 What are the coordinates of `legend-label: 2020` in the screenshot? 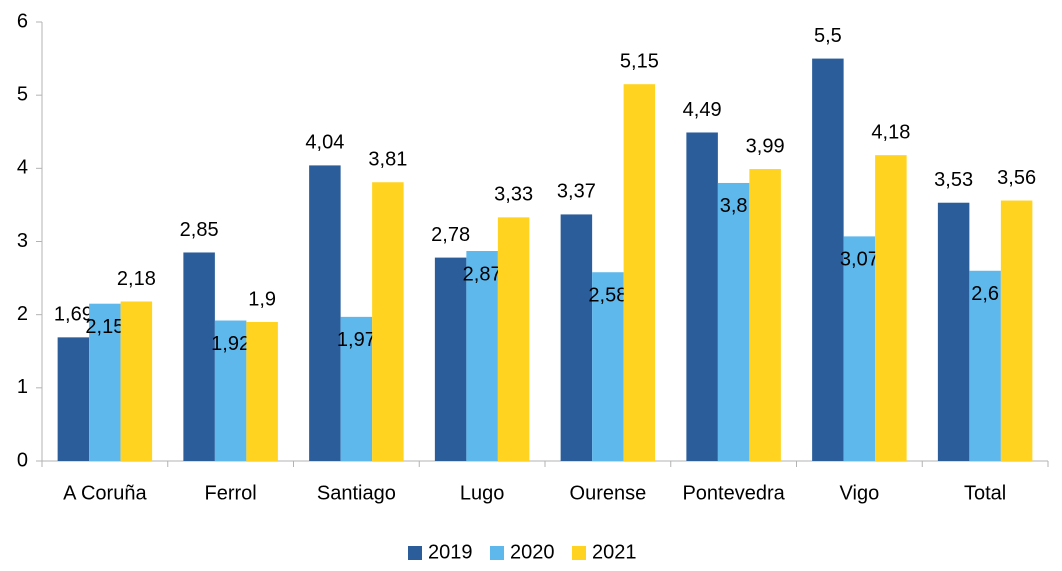 It's located at (532, 552).